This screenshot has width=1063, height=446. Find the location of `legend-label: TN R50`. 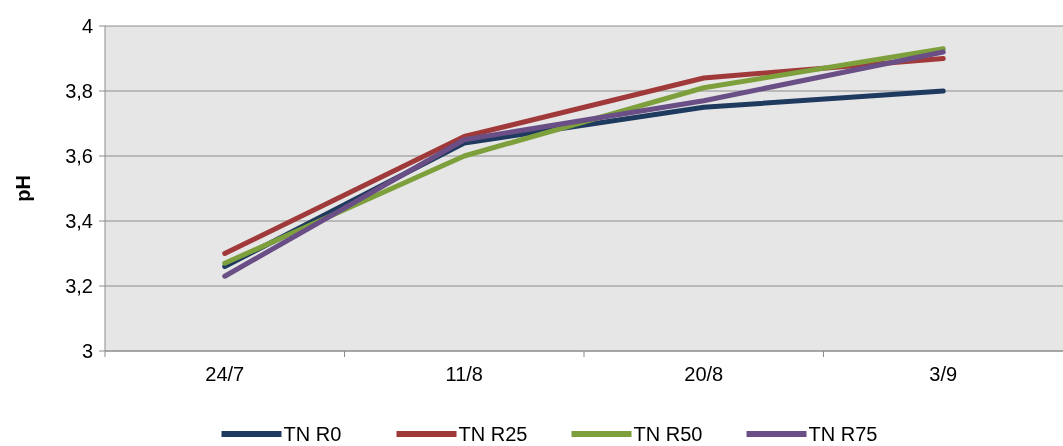

legend-label: TN R50 is located at coordinates (668, 434).